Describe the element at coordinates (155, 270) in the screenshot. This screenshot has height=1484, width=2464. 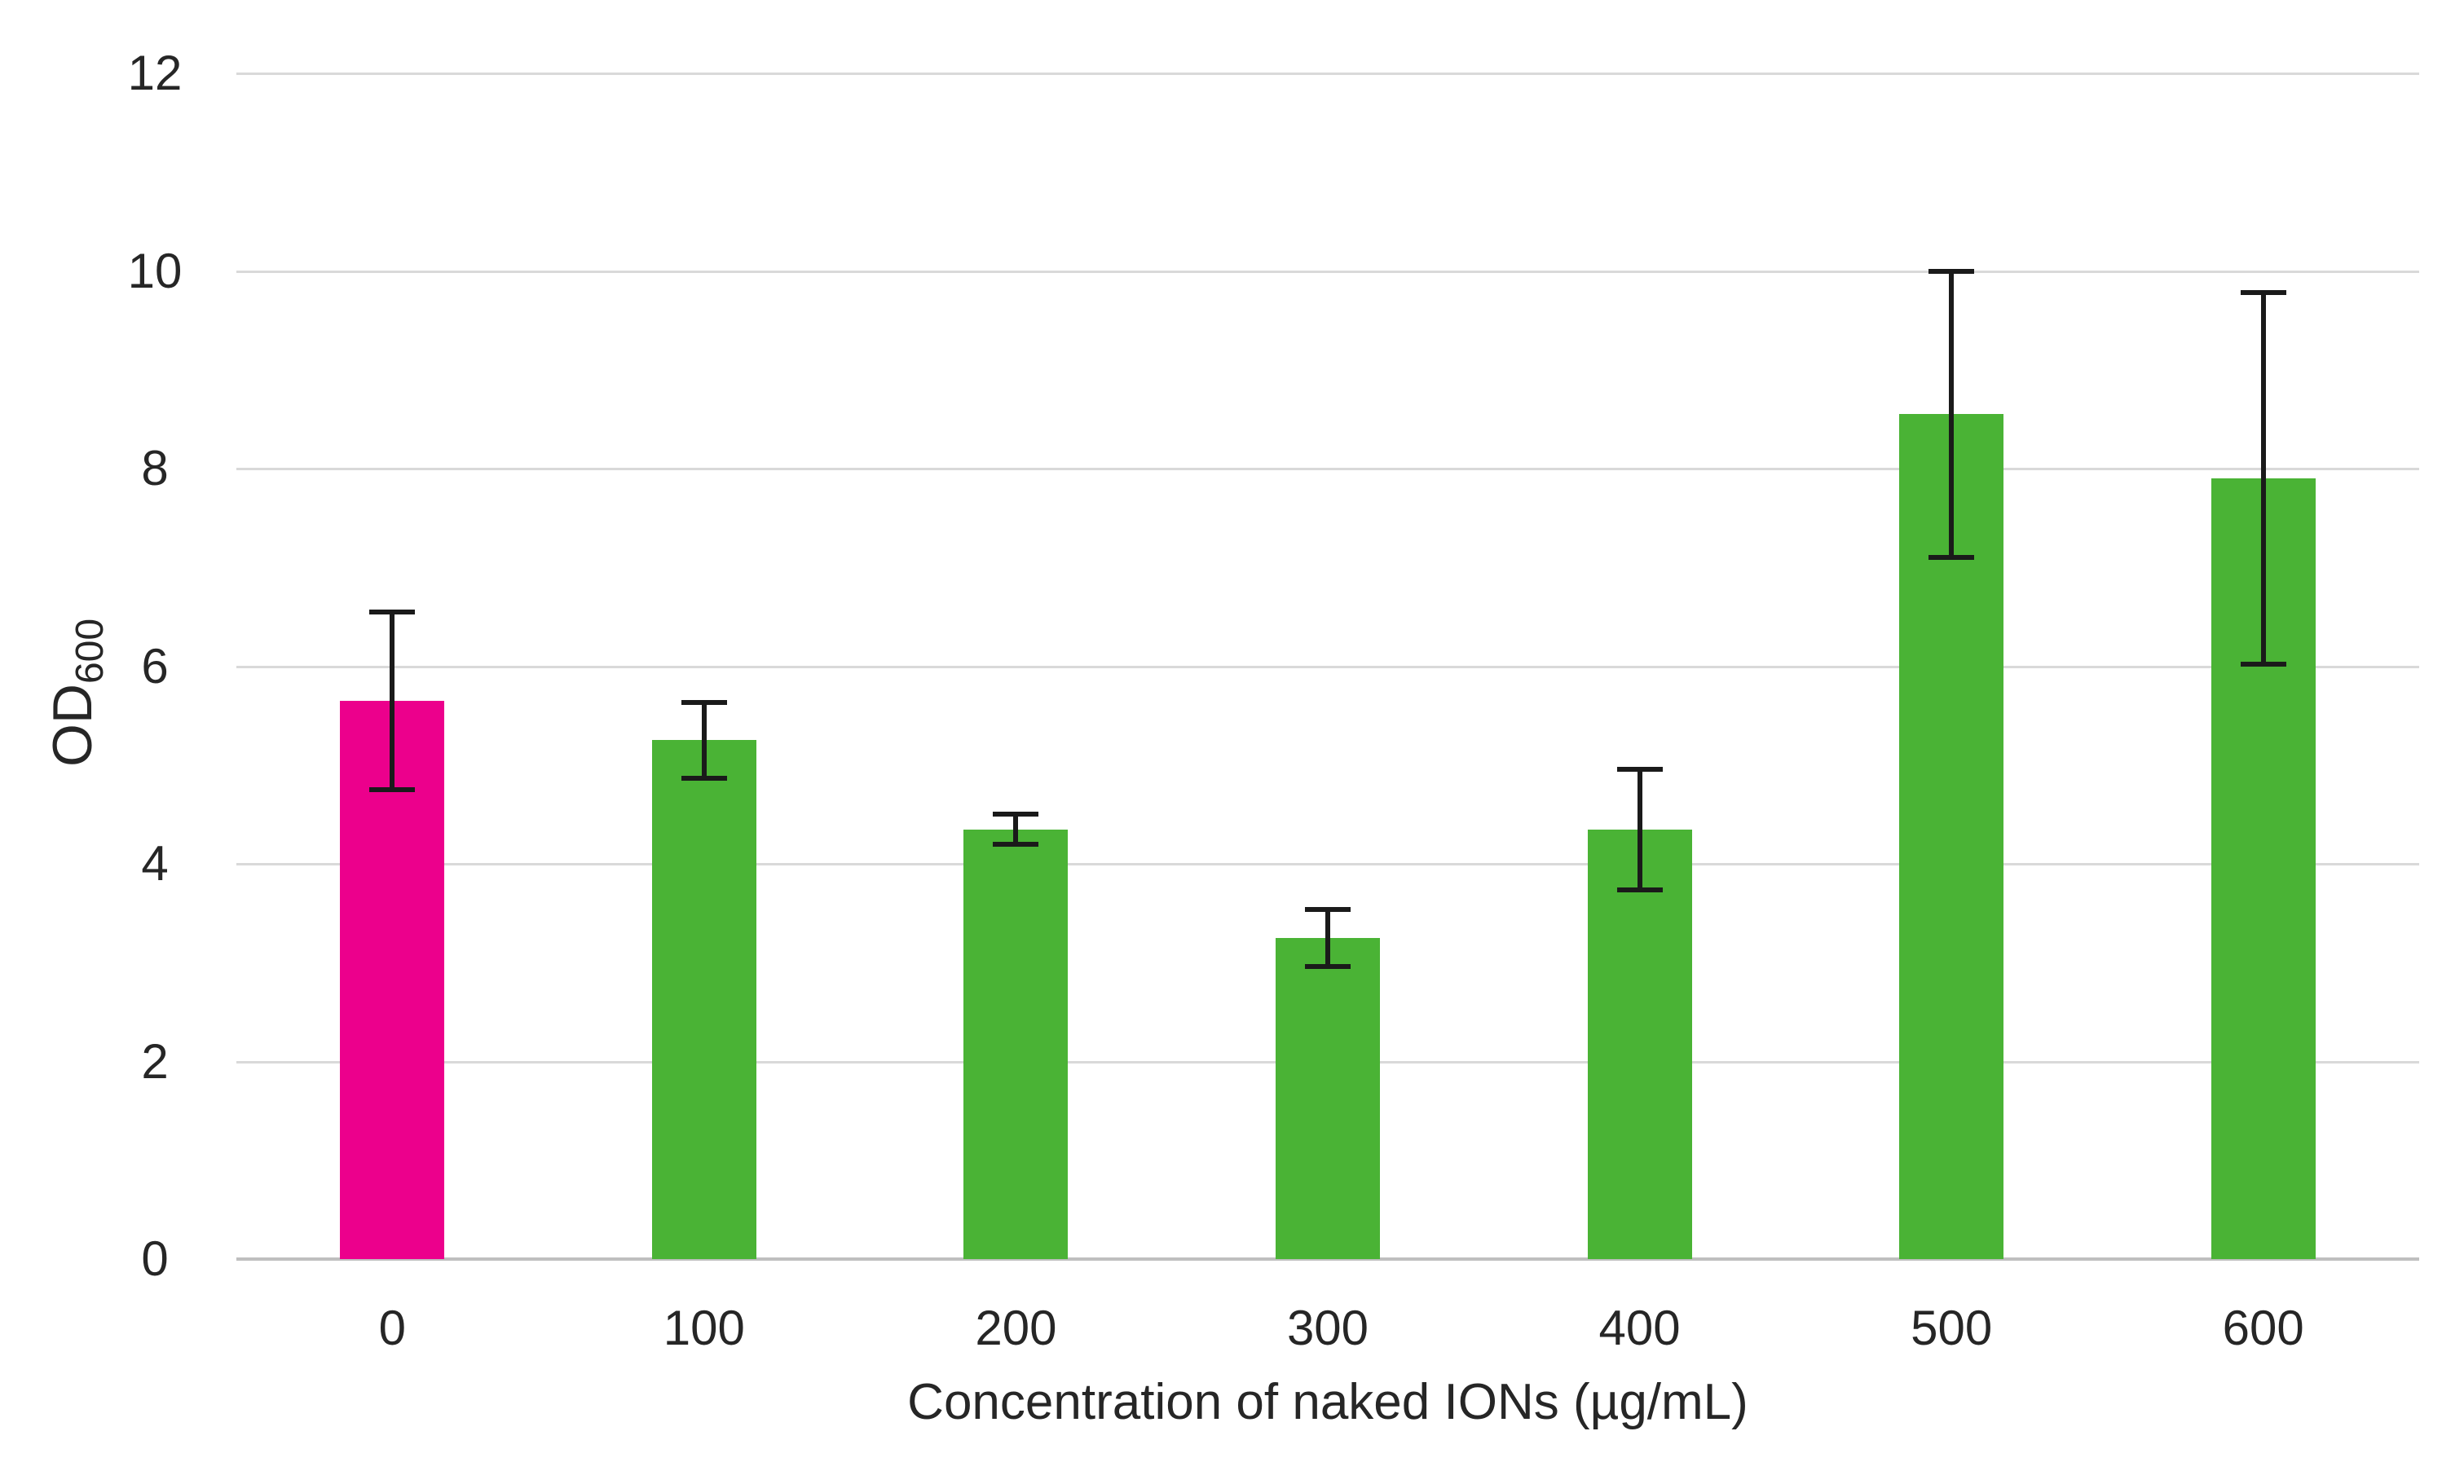
I see `y-tick-label: 10` at that location.